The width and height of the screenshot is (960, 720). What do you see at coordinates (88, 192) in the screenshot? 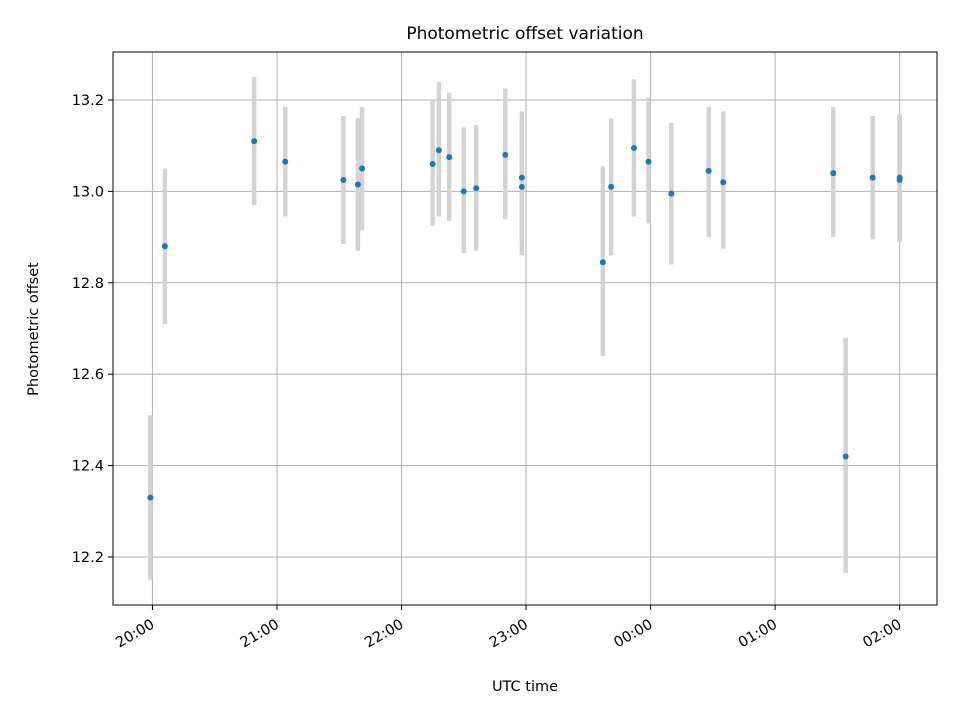
I see `y-tick-label: 13.0` at bounding box center [88, 192].